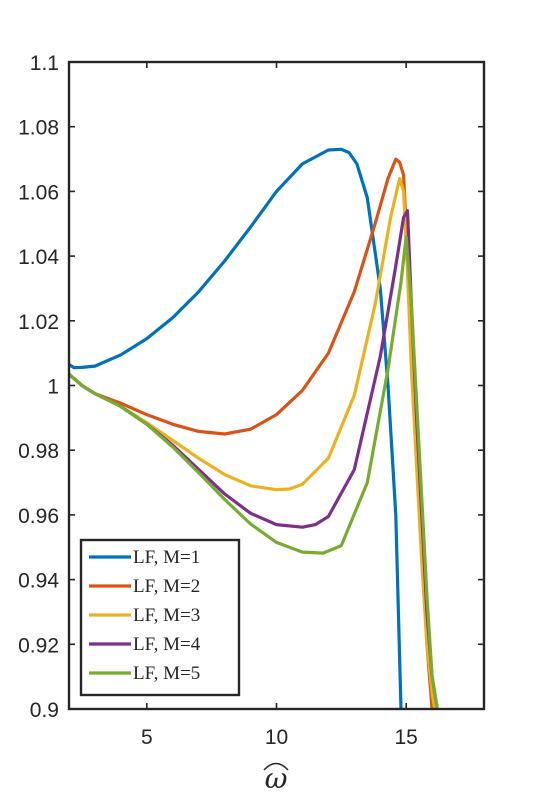 The width and height of the screenshot is (534, 801). I want to click on x-tick-label: 5, so click(147, 737).